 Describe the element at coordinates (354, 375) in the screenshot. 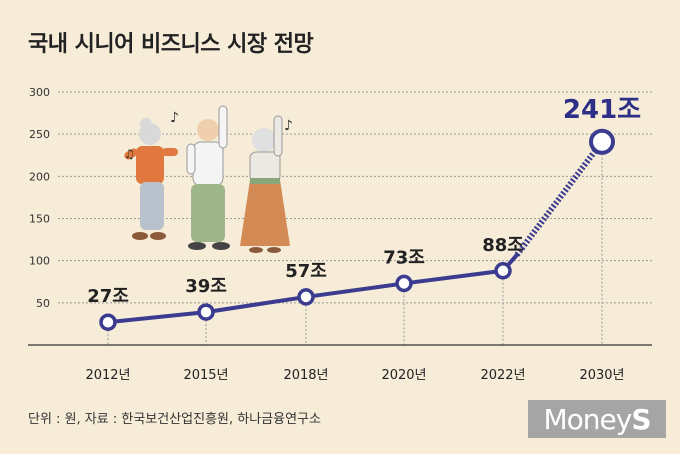

I see `x-tick-labels: 2012년 2015년 2018년 2020년 2022년 2030년` at that location.